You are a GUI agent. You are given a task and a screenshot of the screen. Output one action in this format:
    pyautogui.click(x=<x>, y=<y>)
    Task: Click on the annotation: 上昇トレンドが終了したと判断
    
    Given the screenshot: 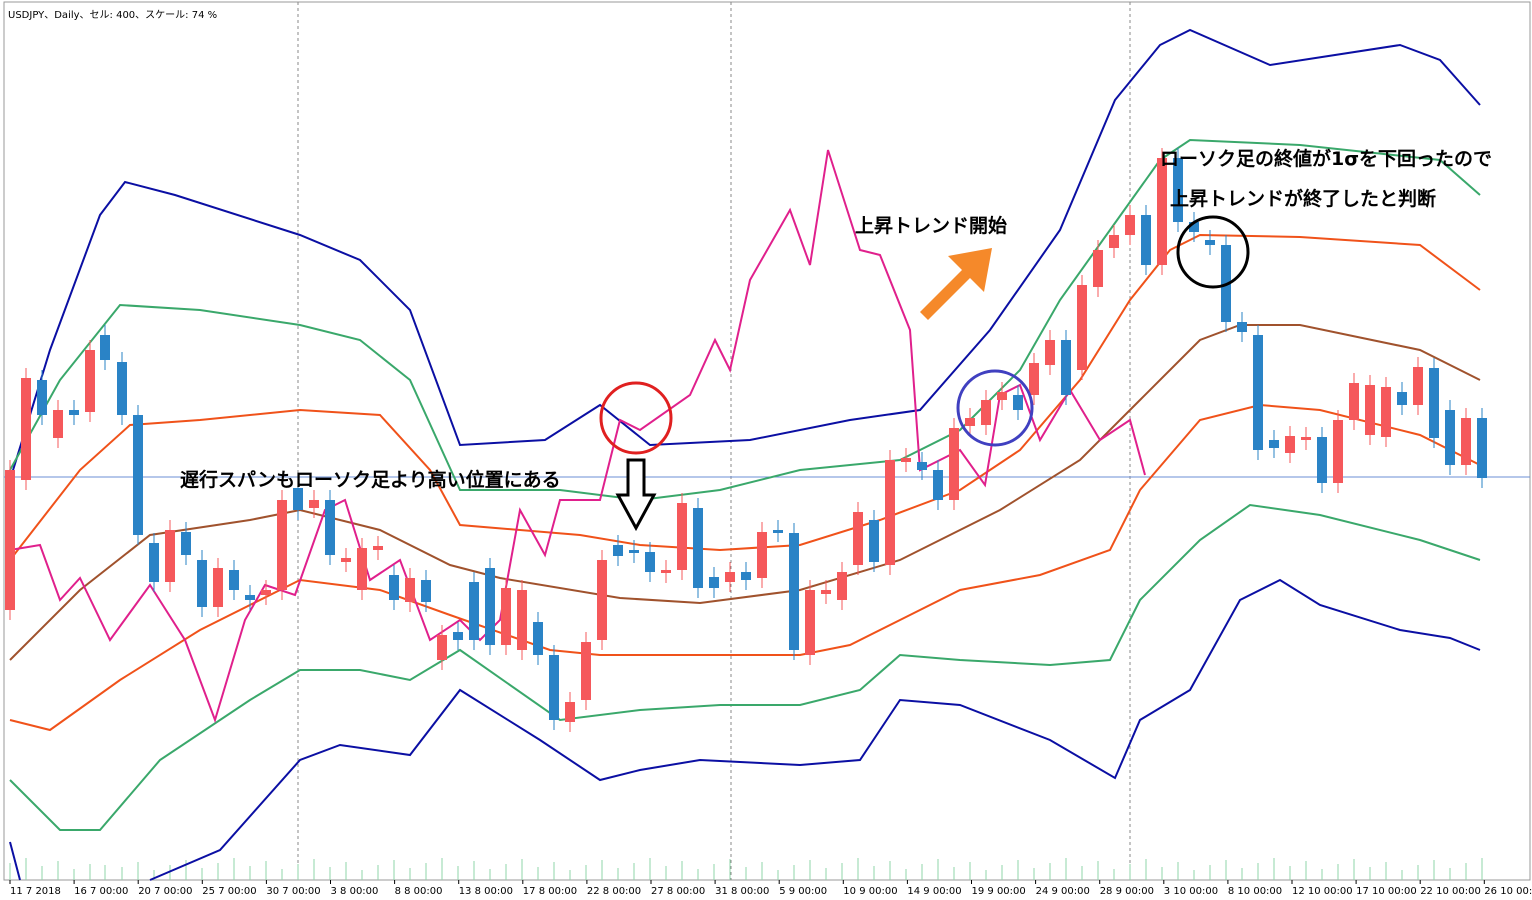 What is the action you would take?
    pyautogui.click(x=1303, y=198)
    